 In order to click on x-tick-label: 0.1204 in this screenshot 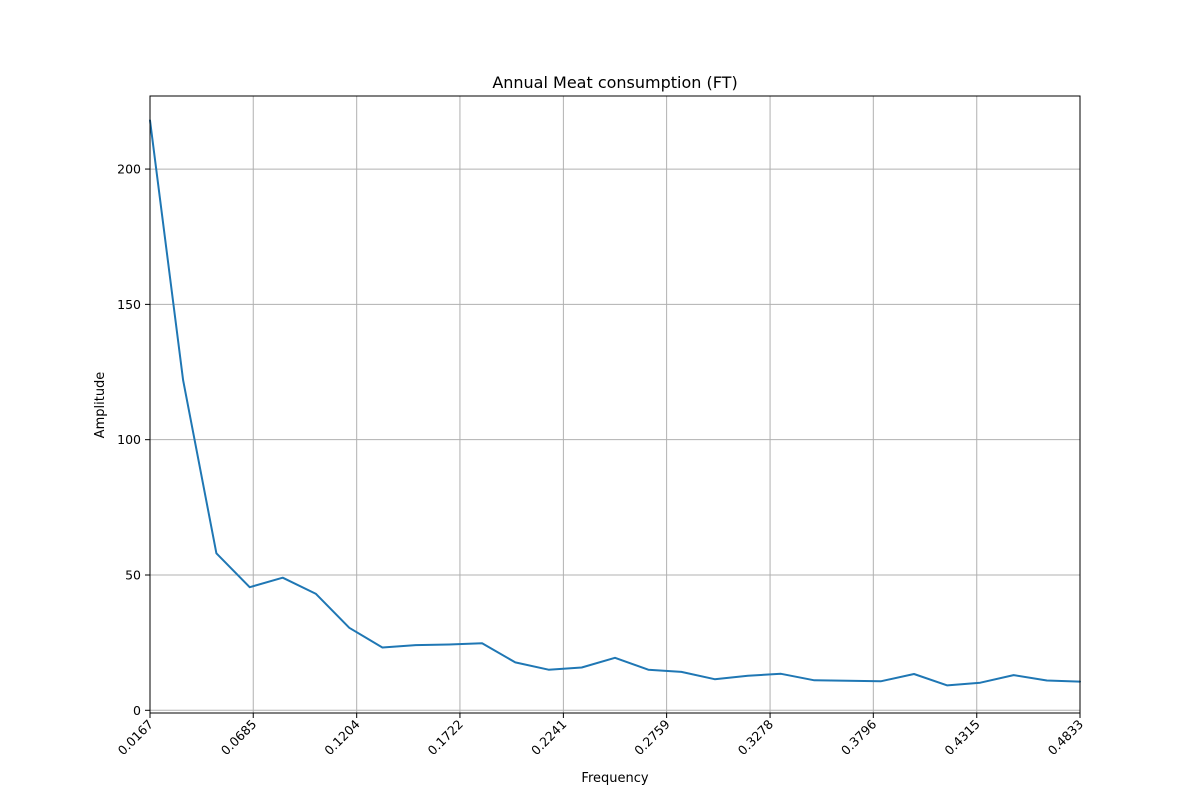, I will do `click(342, 737)`.